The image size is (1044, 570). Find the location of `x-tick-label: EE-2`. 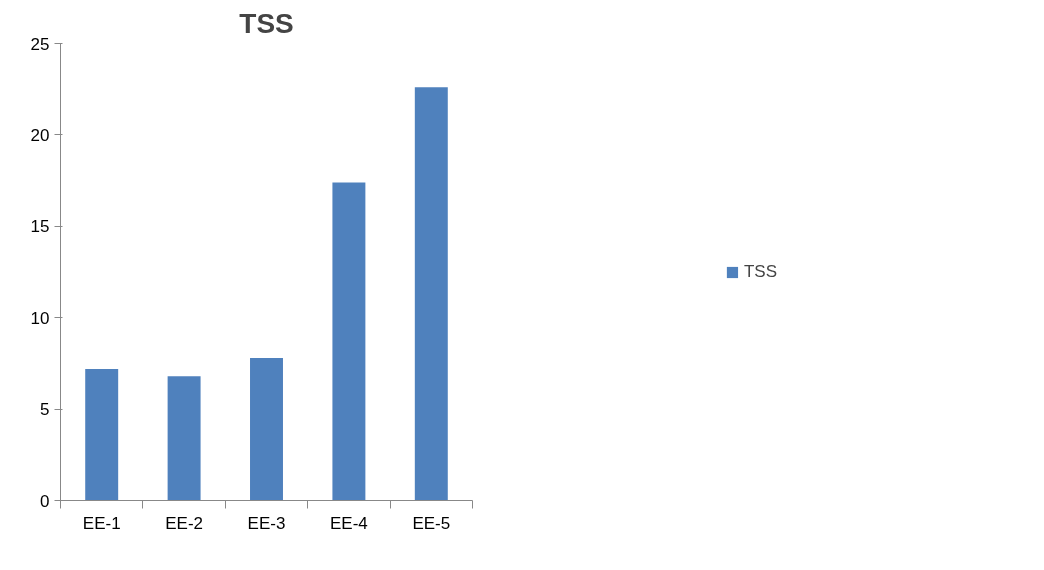

x-tick-label: EE-2 is located at coordinates (184, 523).